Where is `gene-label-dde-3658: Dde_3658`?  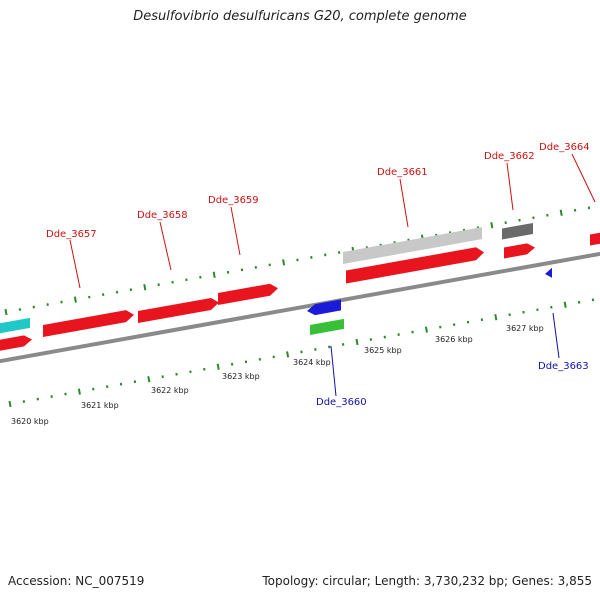
gene-label-dde-3658: Dde_3658 is located at coordinates (162, 215).